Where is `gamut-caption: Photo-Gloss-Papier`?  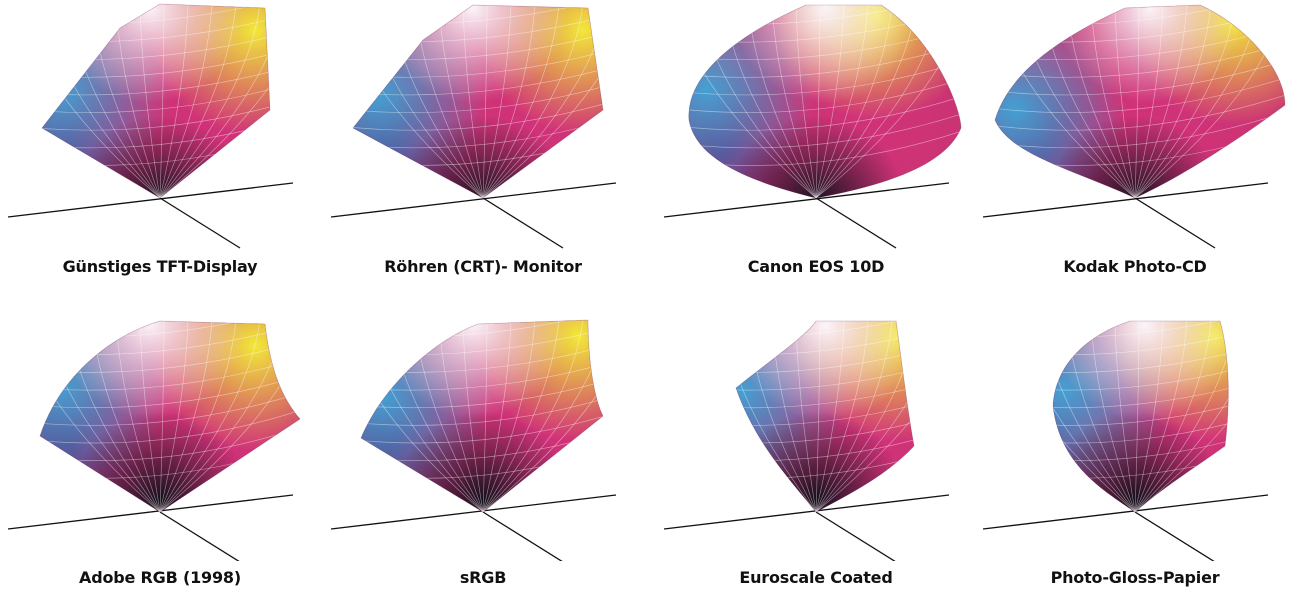
gamut-caption: Photo-Gloss-Papier is located at coordinates (1135, 577).